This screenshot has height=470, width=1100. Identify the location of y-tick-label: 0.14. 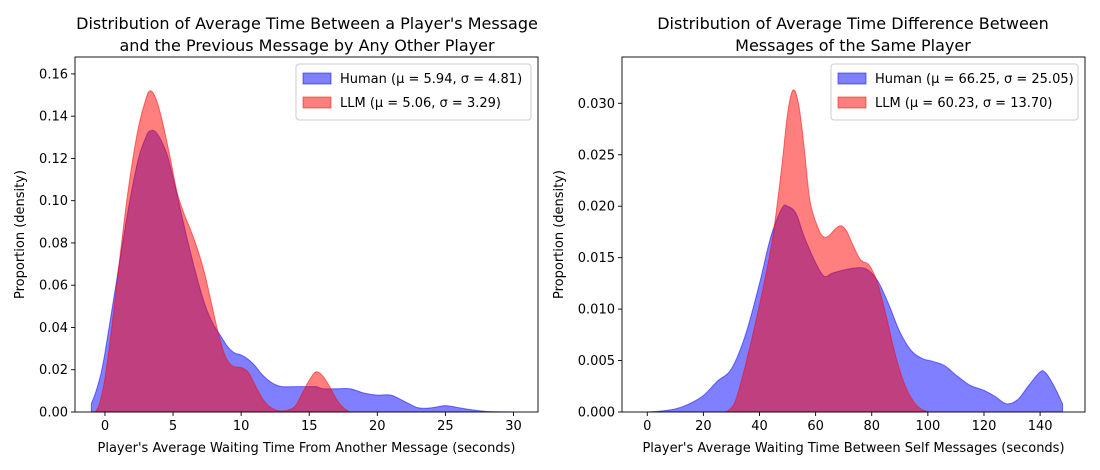
(53, 117).